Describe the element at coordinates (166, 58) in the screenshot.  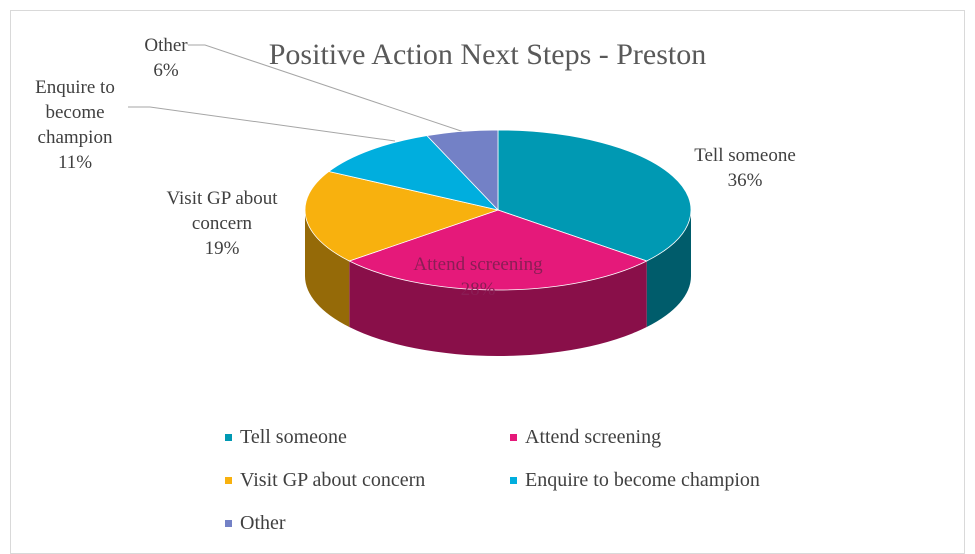
I see `data-label: Other 6%` at that location.